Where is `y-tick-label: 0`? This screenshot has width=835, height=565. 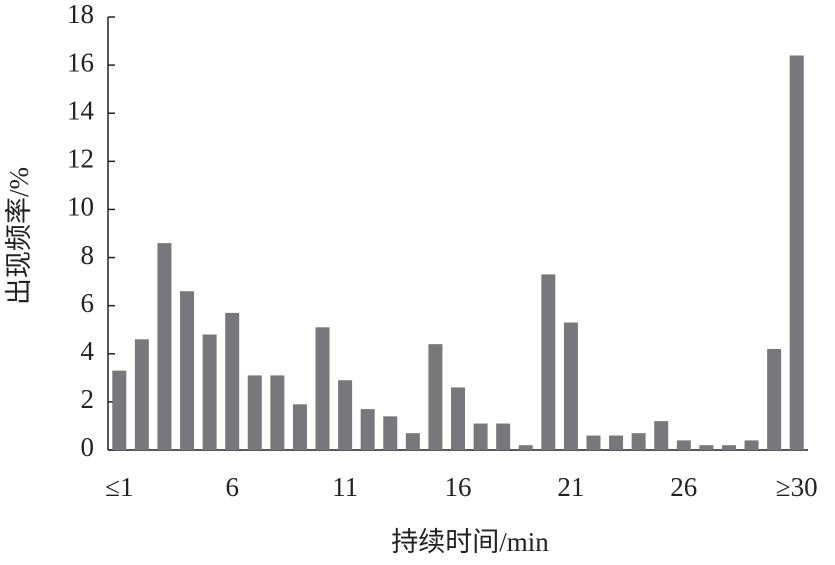
y-tick-label: 0 is located at coordinates (88, 447).